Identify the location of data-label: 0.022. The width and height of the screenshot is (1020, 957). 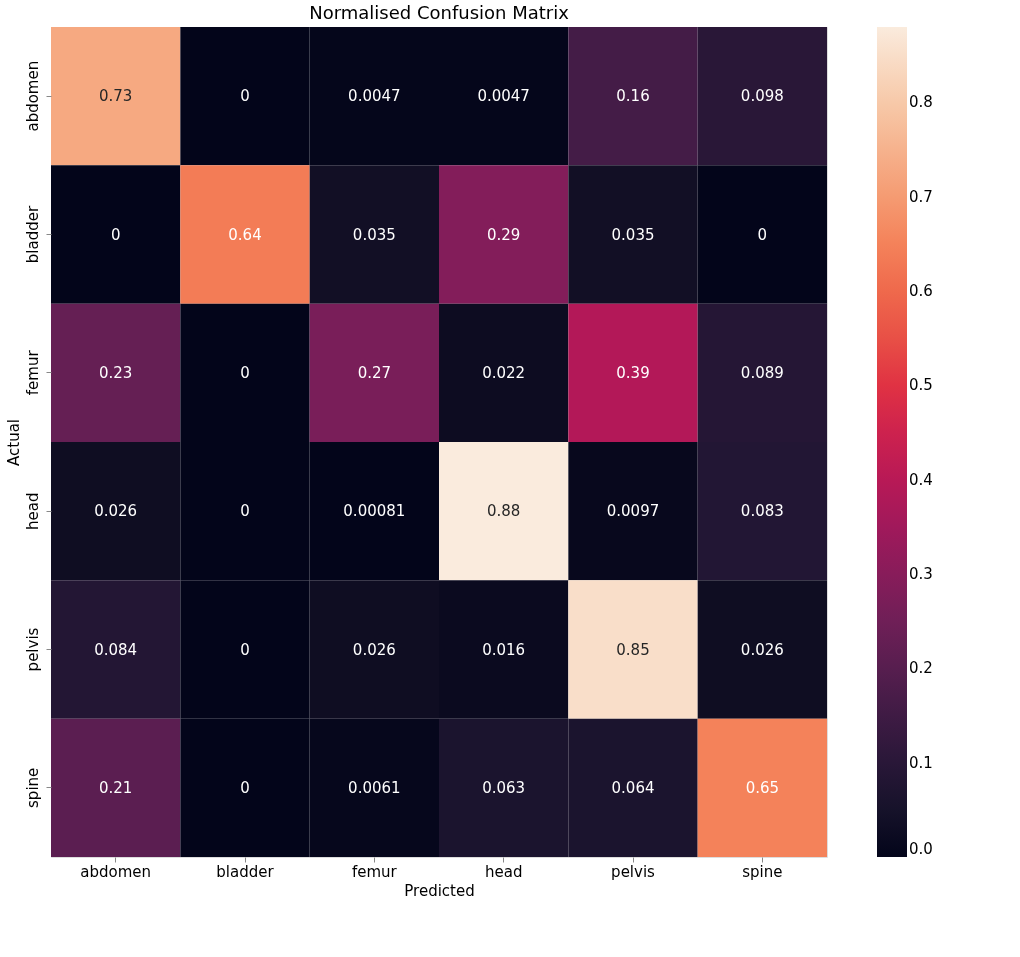
(504, 372).